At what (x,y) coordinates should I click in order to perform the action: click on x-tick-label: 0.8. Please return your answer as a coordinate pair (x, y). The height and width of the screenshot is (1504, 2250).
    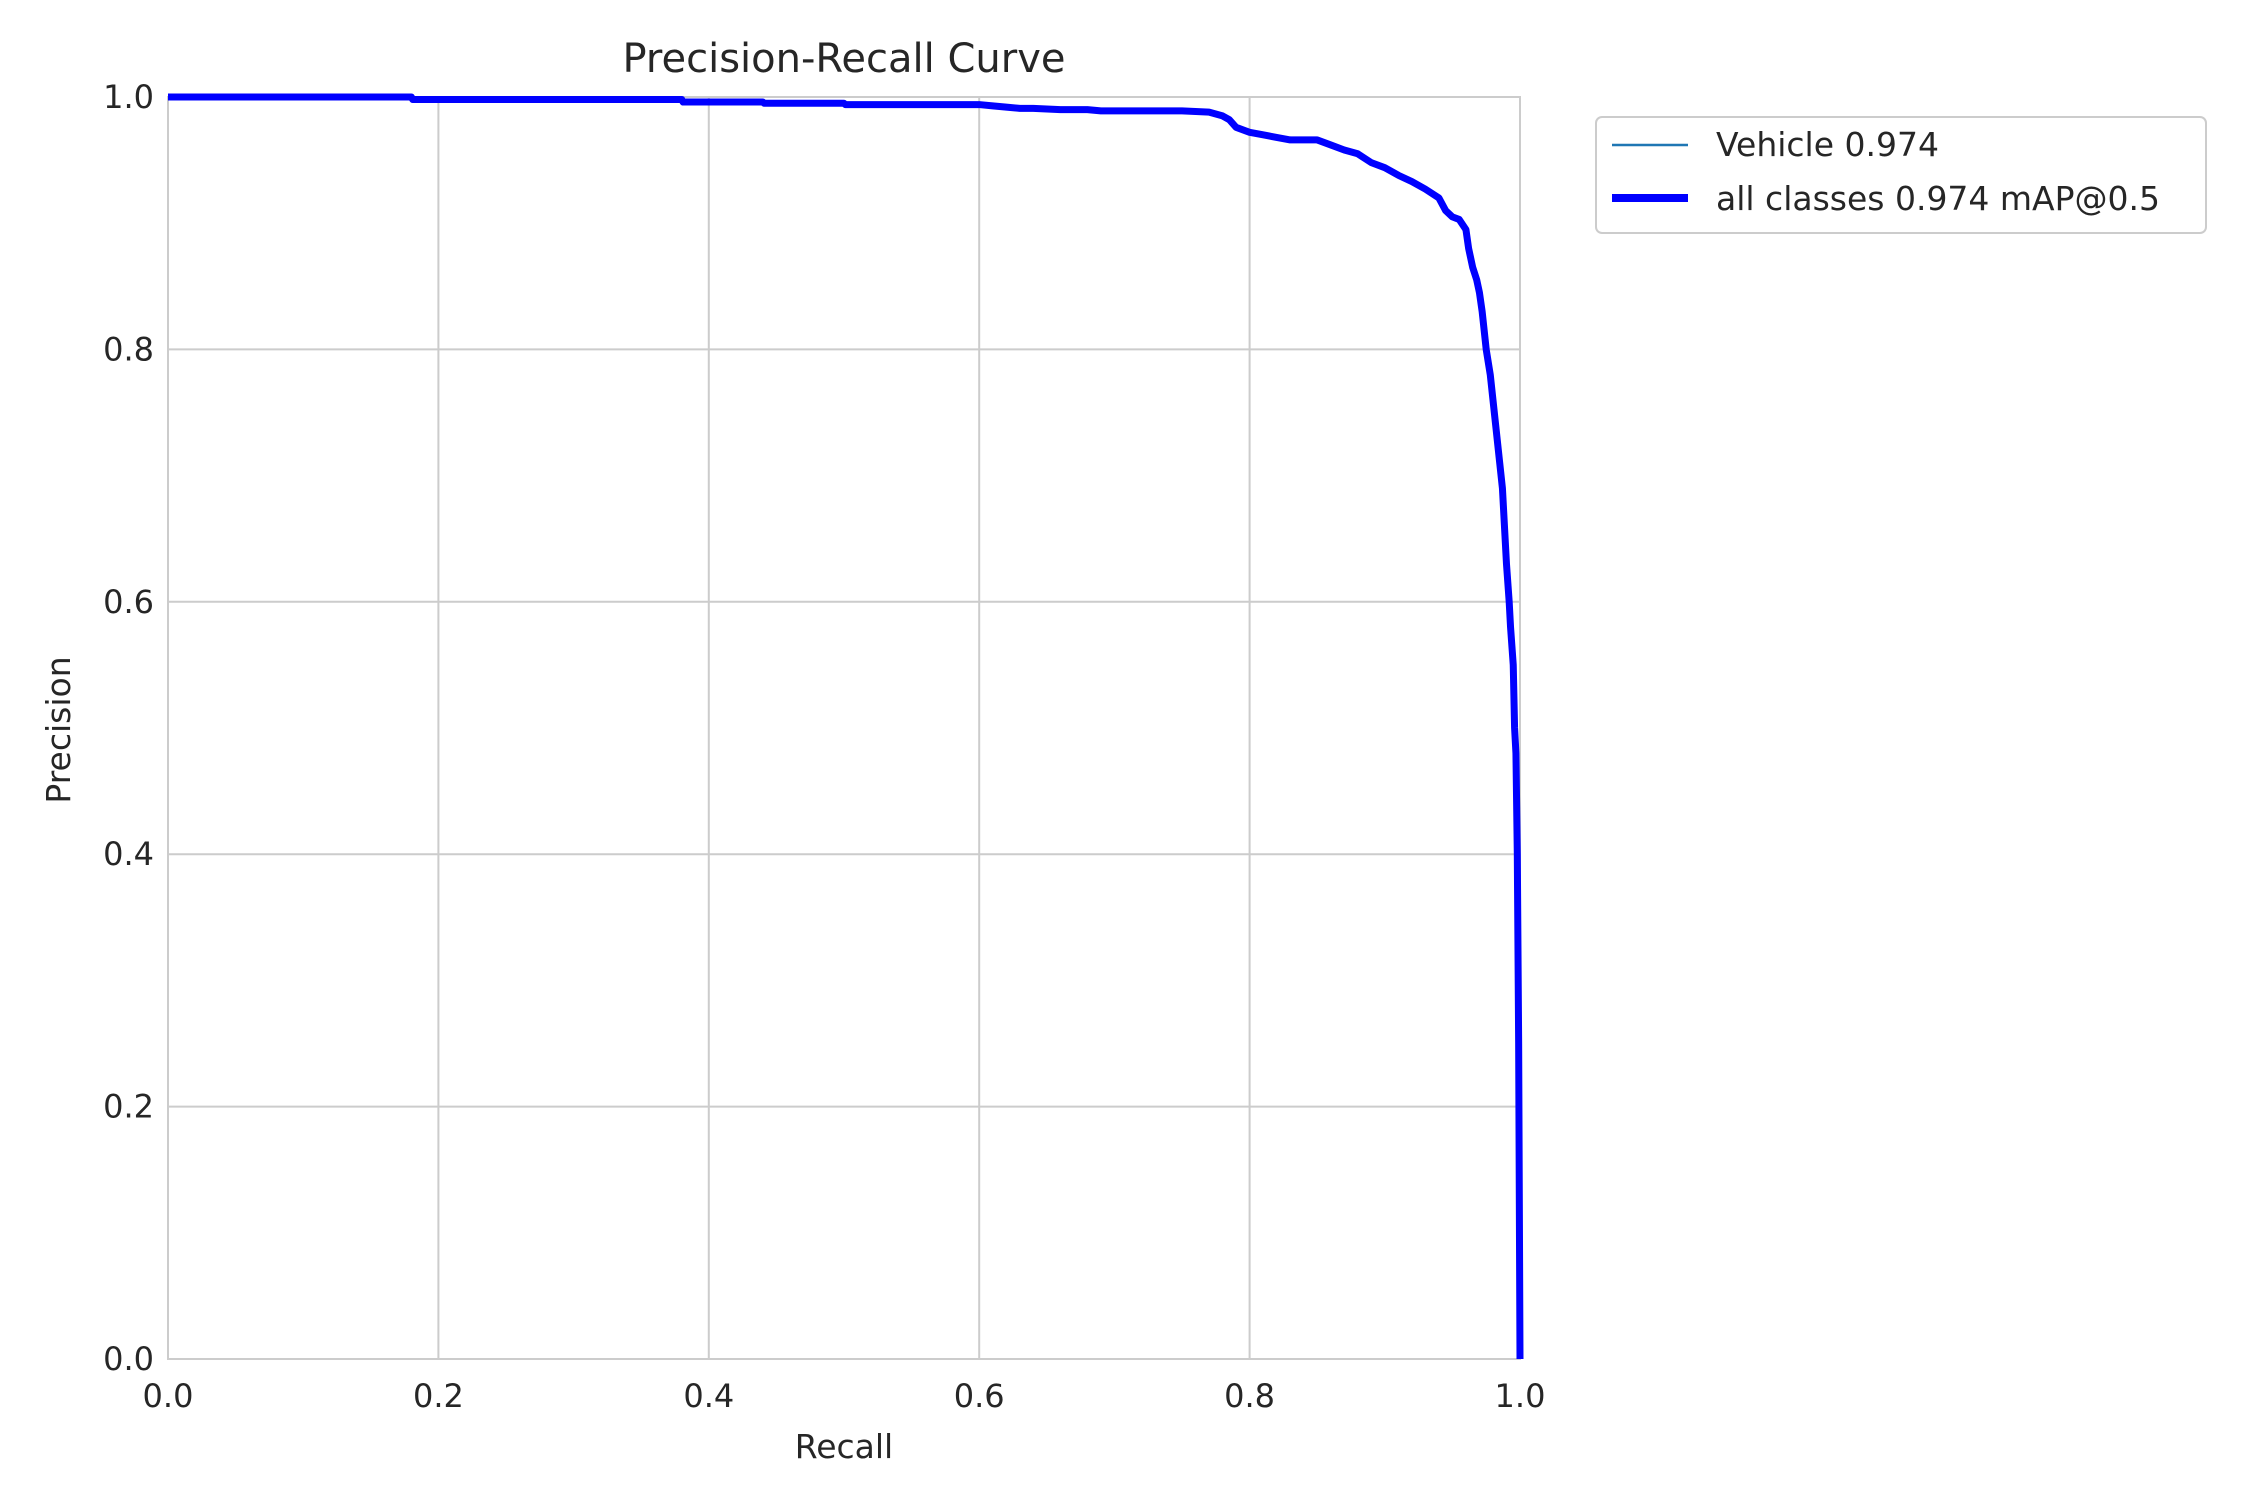
    Looking at the image, I should click on (1249, 1396).